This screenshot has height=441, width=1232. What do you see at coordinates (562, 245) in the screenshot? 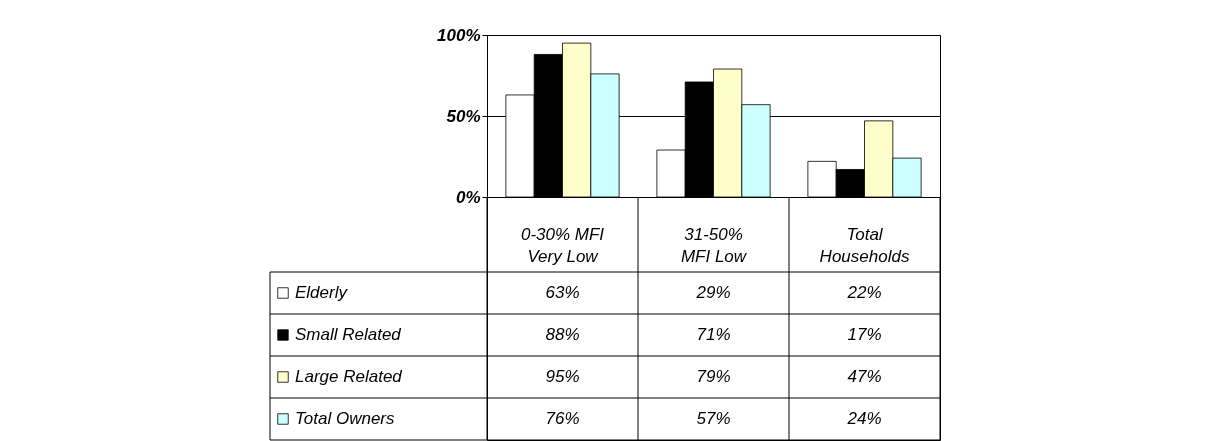
I see `x-tick-label: 0-30% MFI Very Low` at bounding box center [562, 245].